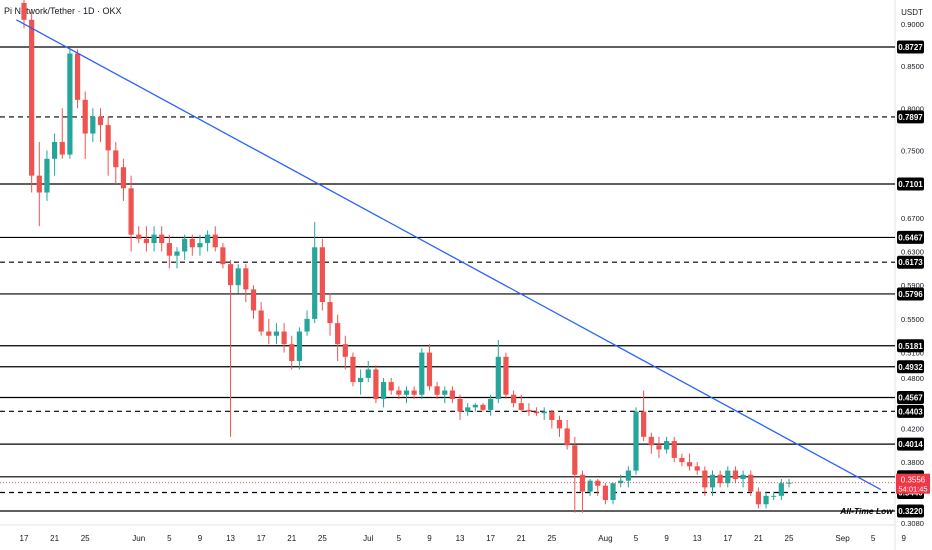  What do you see at coordinates (368, 538) in the screenshot?
I see `x-tick-label: Jul` at bounding box center [368, 538].